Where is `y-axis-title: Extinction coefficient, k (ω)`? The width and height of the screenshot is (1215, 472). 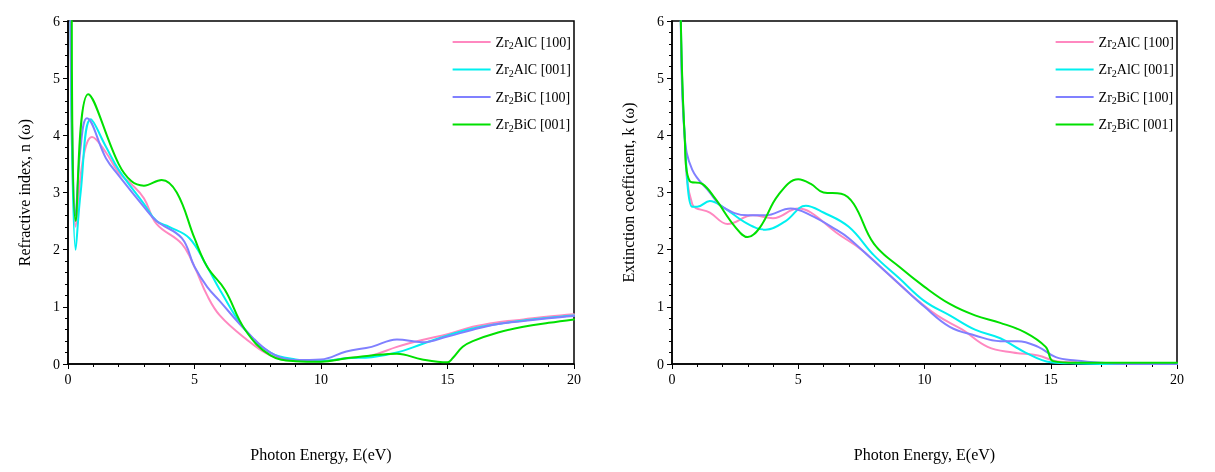
y-axis-title: Extinction coefficient, k (ω) is located at coordinates (628, 192).